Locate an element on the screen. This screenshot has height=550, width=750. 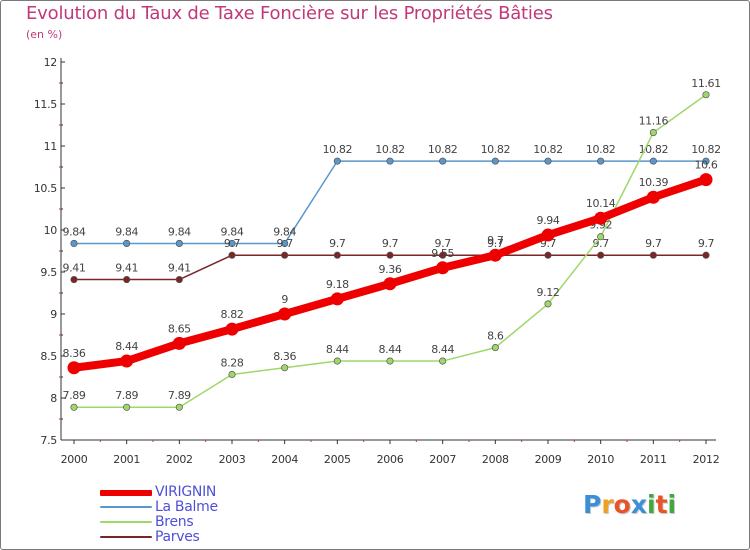
y-tick-label: 8 is located at coordinates (53, 398).